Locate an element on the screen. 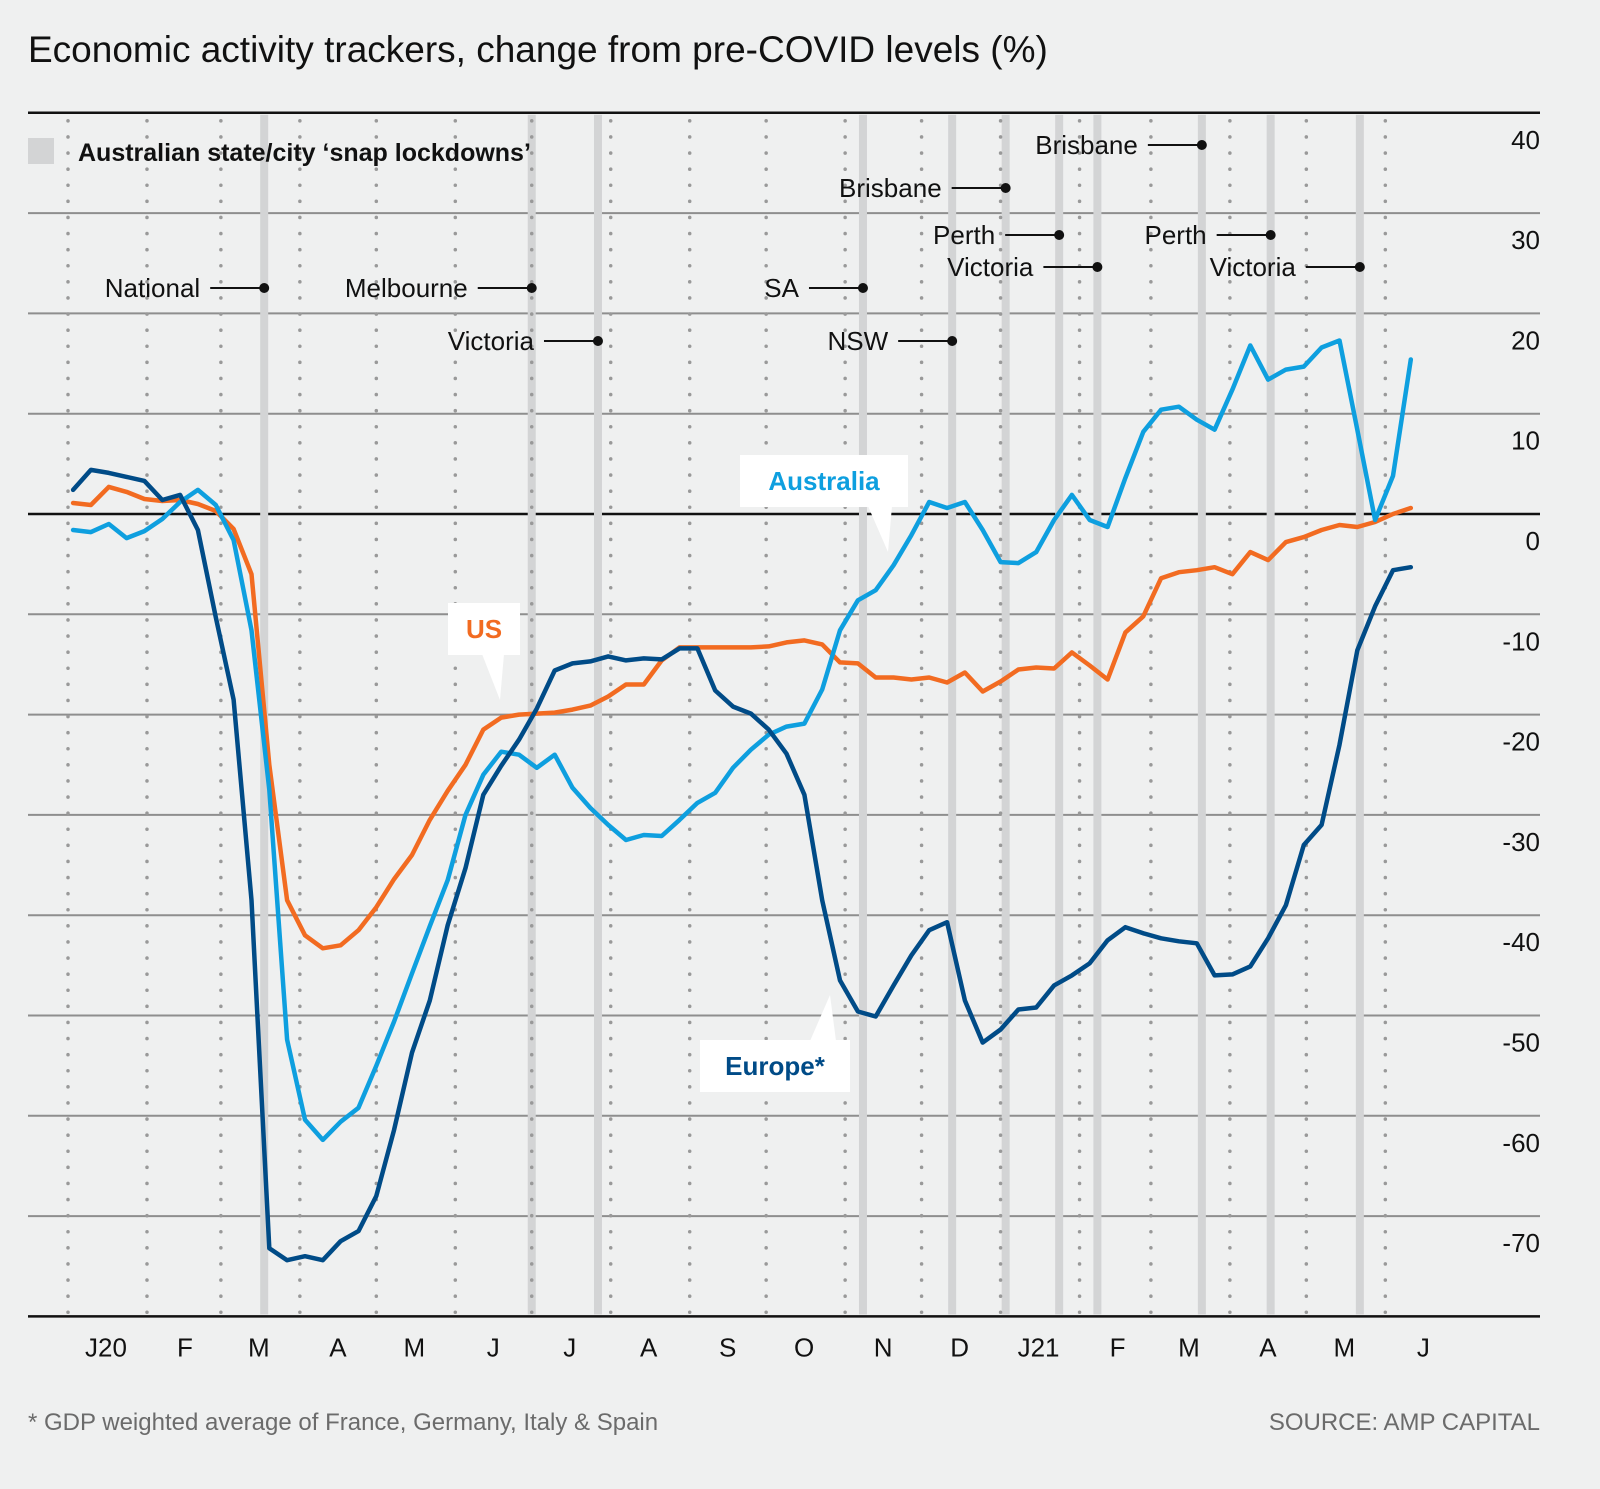 The image size is (1600, 1489). x-tick-label: S is located at coordinates (727, 1347).